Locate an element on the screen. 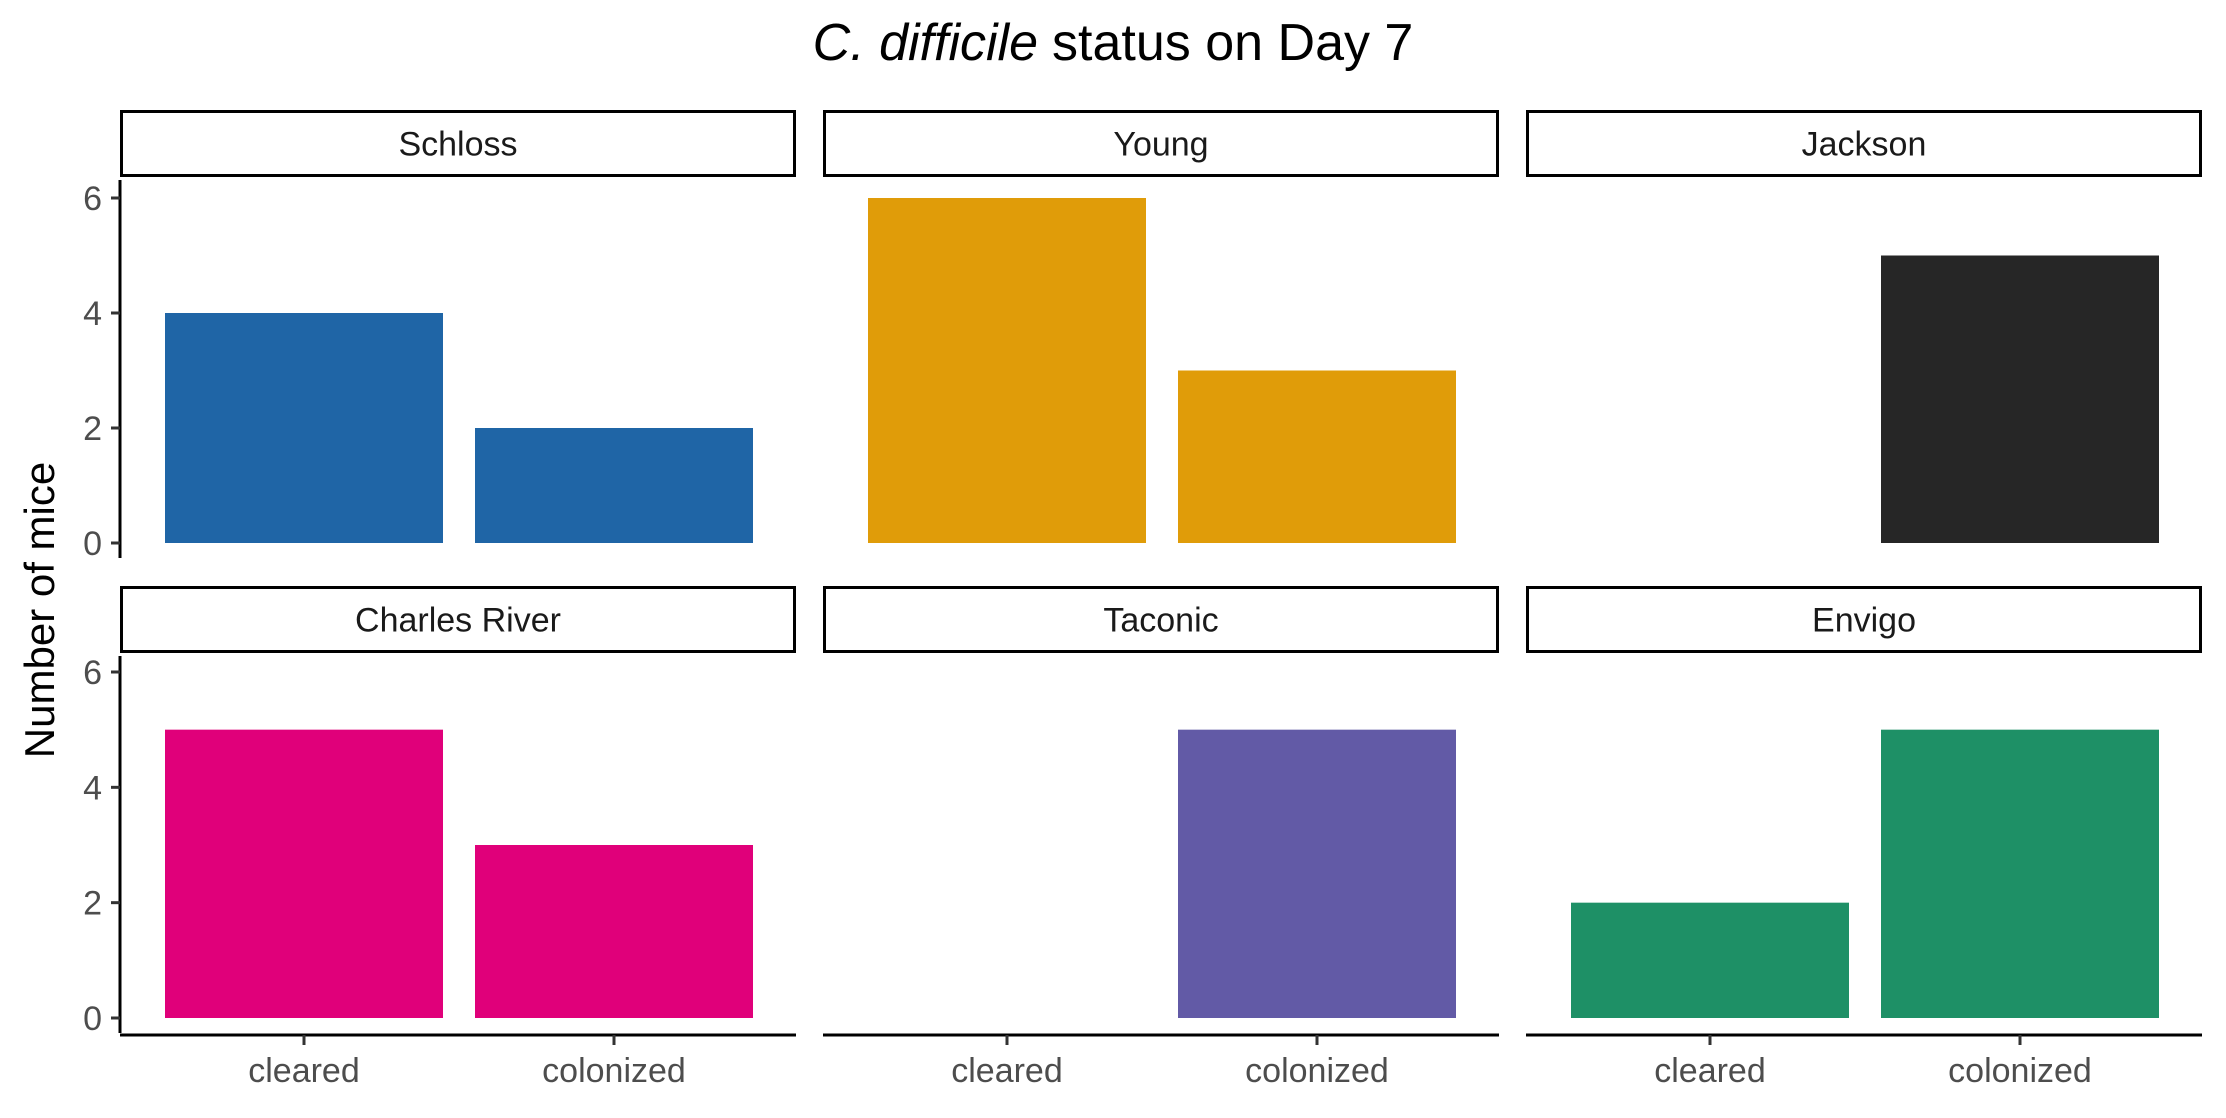 The image size is (2226, 1118). facet-strip-label-young: Young is located at coordinates (1160, 145).